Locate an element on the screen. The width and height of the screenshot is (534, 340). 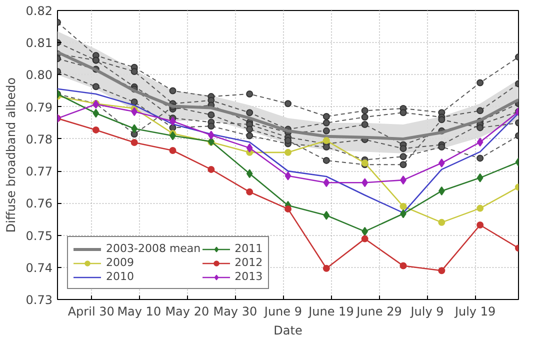
y-tick-label: 0.76 is located at coordinates (39, 203).